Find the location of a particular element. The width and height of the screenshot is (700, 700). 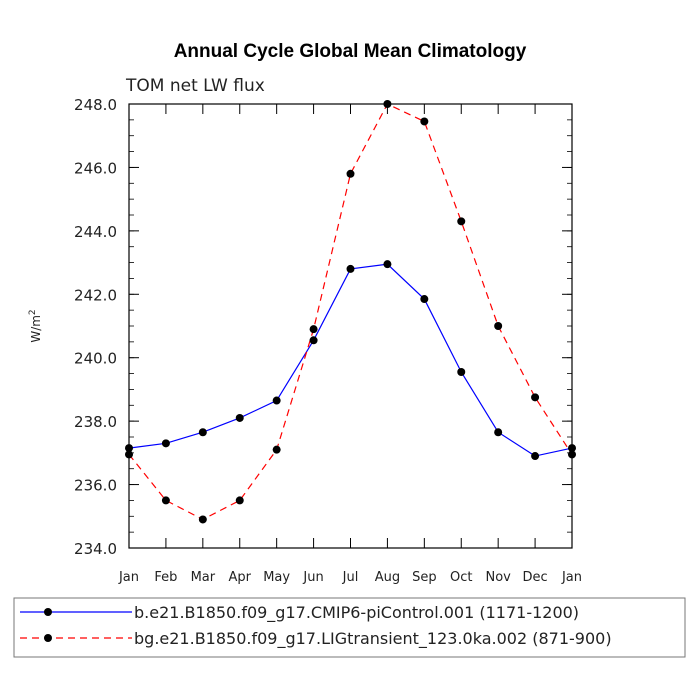

y-tick-label: 244.0 is located at coordinates (95, 232).